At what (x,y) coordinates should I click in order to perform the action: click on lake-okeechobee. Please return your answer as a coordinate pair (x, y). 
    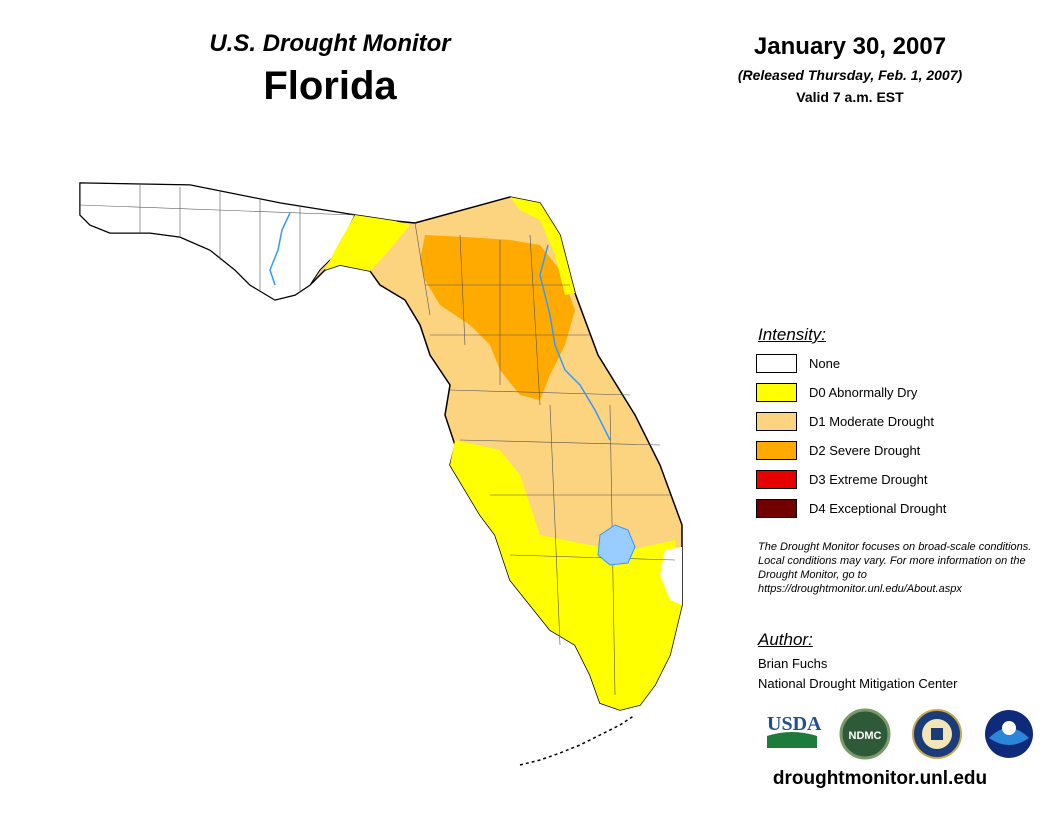
    Looking at the image, I should click on (616, 545).